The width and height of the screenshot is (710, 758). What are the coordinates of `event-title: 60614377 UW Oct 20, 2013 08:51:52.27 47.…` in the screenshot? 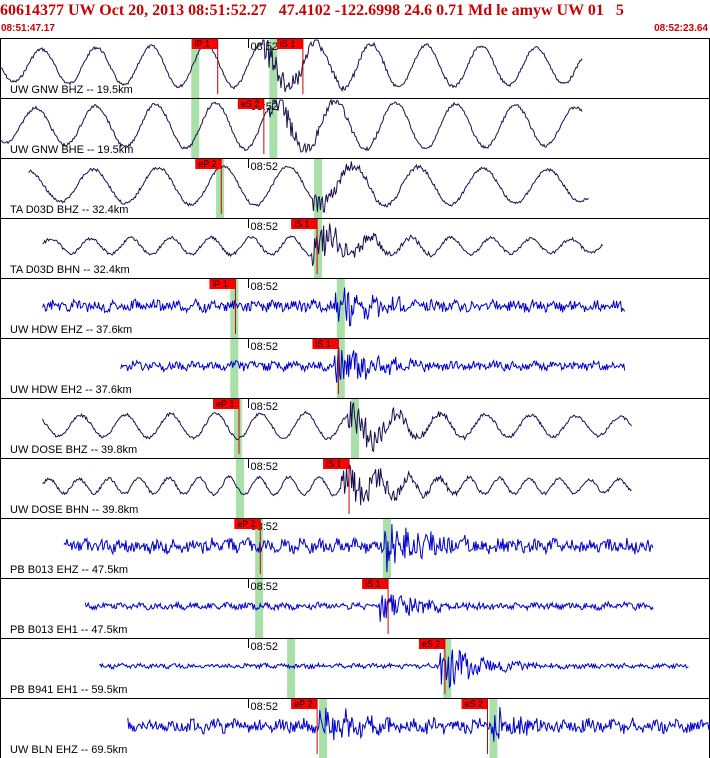 It's located at (355, 11).